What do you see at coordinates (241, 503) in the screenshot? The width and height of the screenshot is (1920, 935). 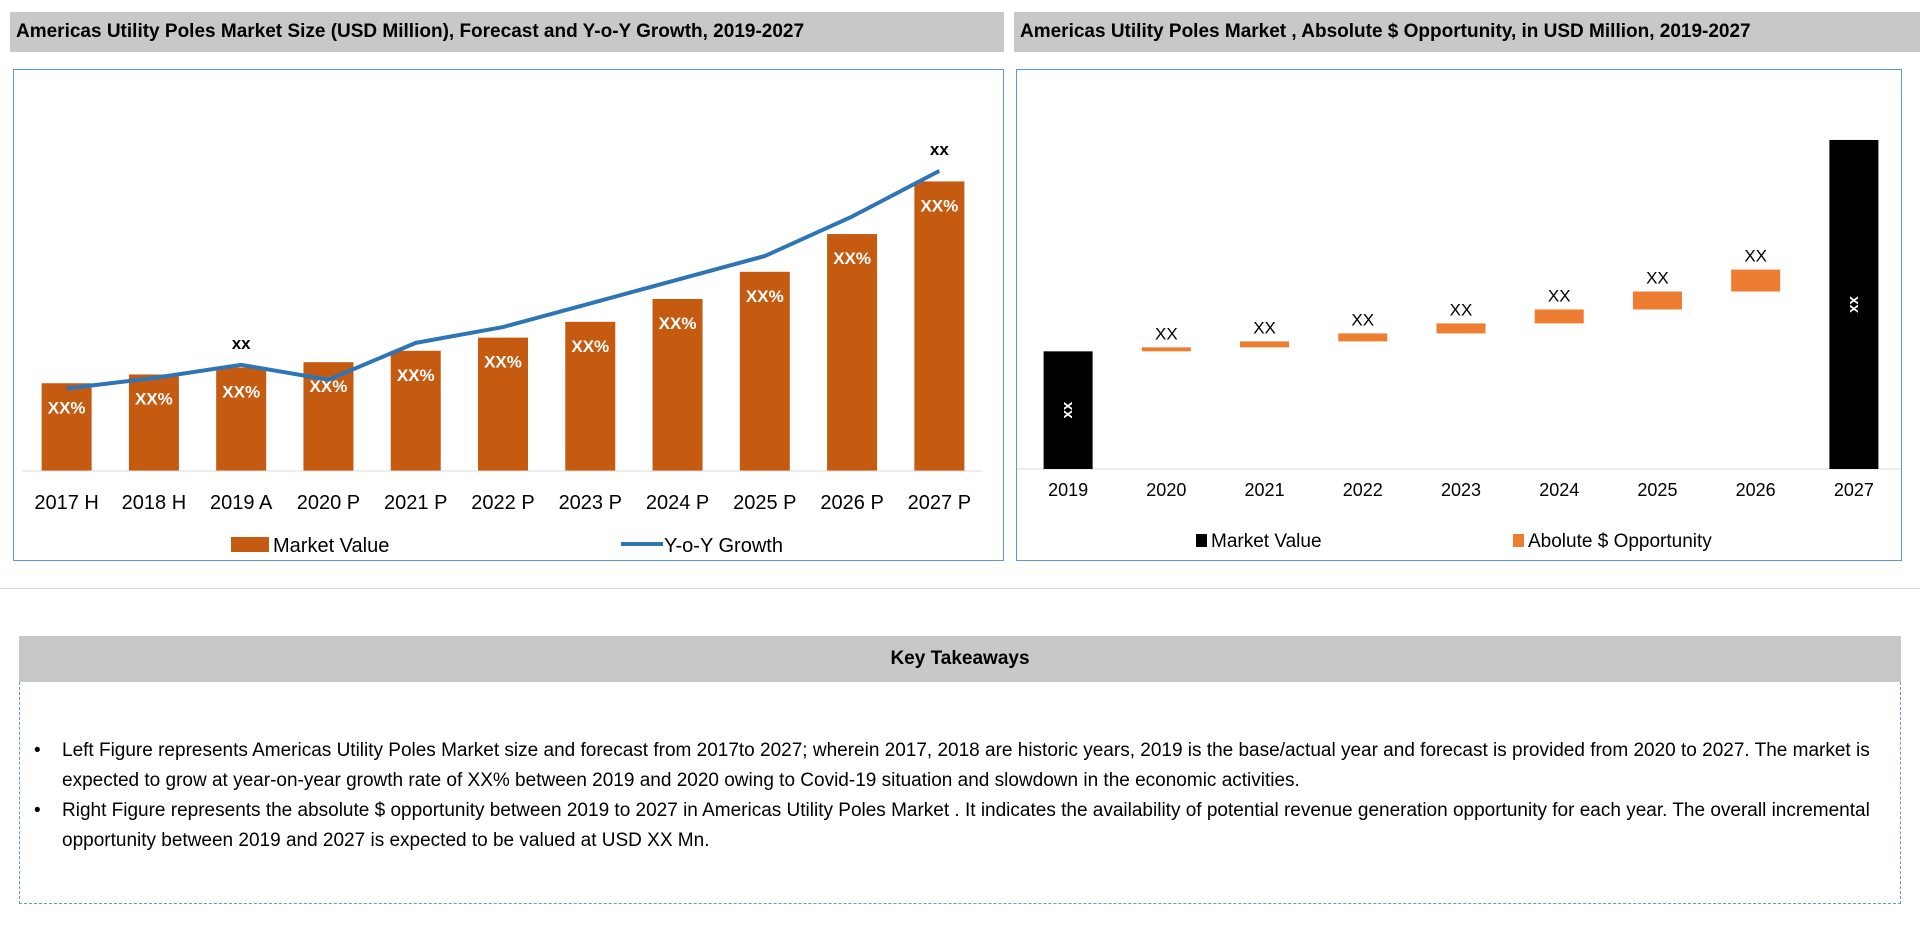 I see `x-tick-label: 2019 A` at bounding box center [241, 503].